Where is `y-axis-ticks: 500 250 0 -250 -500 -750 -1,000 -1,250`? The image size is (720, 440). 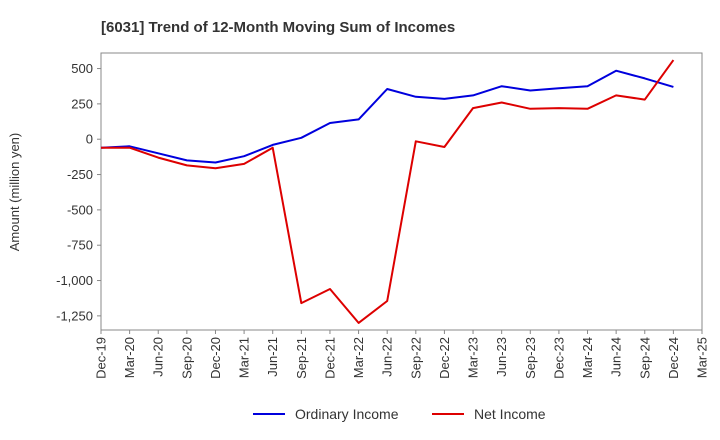
y-axis-ticks: 500 250 0 -250 -500 -750 -1,000 -1,250 is located at coordinates (78, 192).